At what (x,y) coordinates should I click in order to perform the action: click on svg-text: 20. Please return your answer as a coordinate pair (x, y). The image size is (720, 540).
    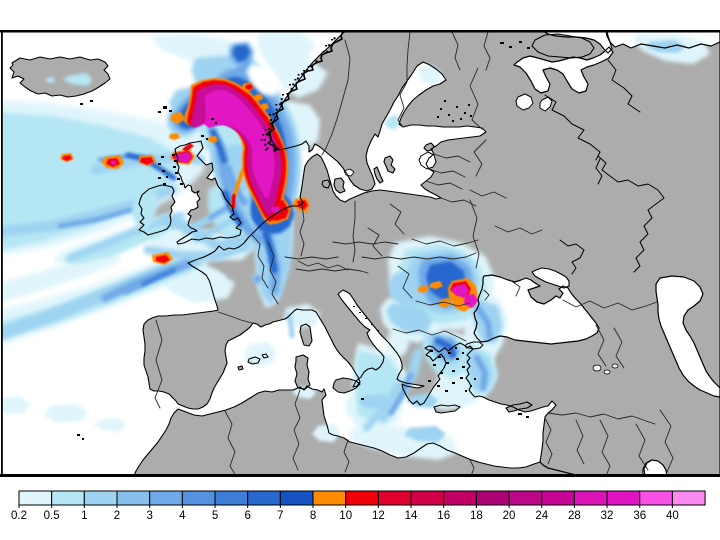
    Looking at the image, I should click on (509, 516).